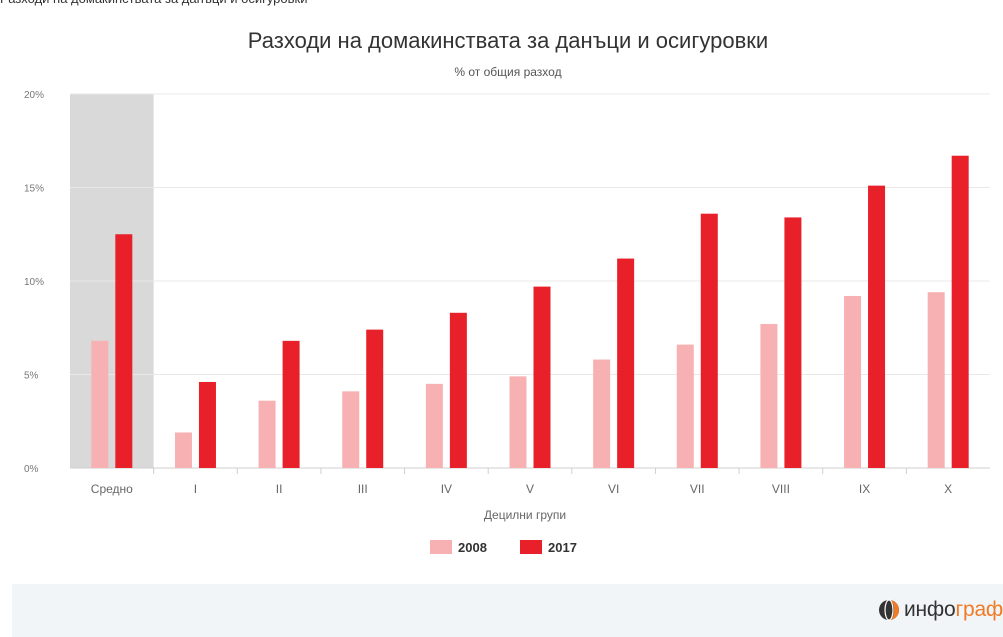 This screenshot has height=637, width=1003. What do you see at coordinates (853, 381) in the screenshot?
I see `bar-2008-IX` at bounding box center [853, 381].